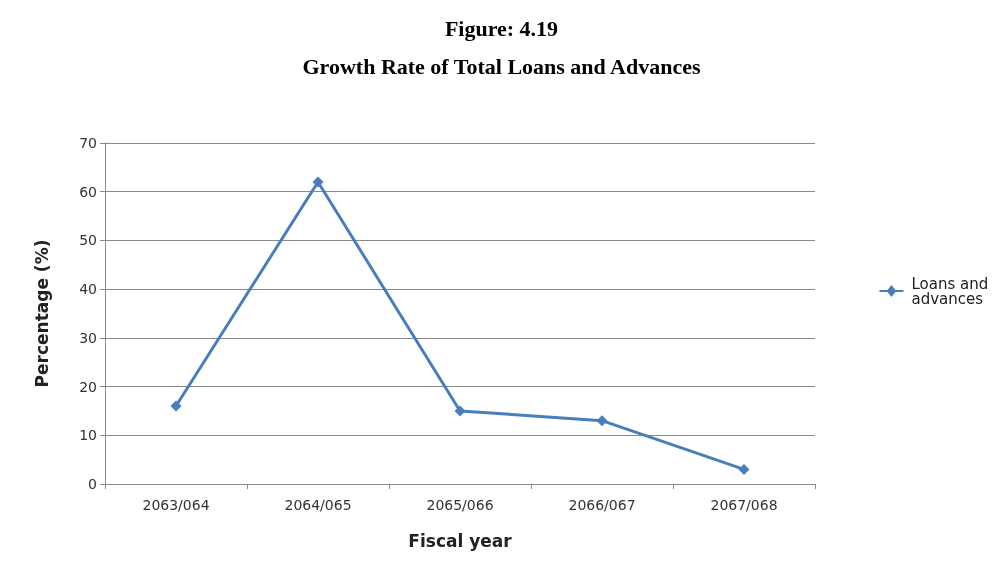  What do you see at coordinates (88, 240) in the screenshot?
I see `y-tick-label: 50` at bounding box center [88, 240].